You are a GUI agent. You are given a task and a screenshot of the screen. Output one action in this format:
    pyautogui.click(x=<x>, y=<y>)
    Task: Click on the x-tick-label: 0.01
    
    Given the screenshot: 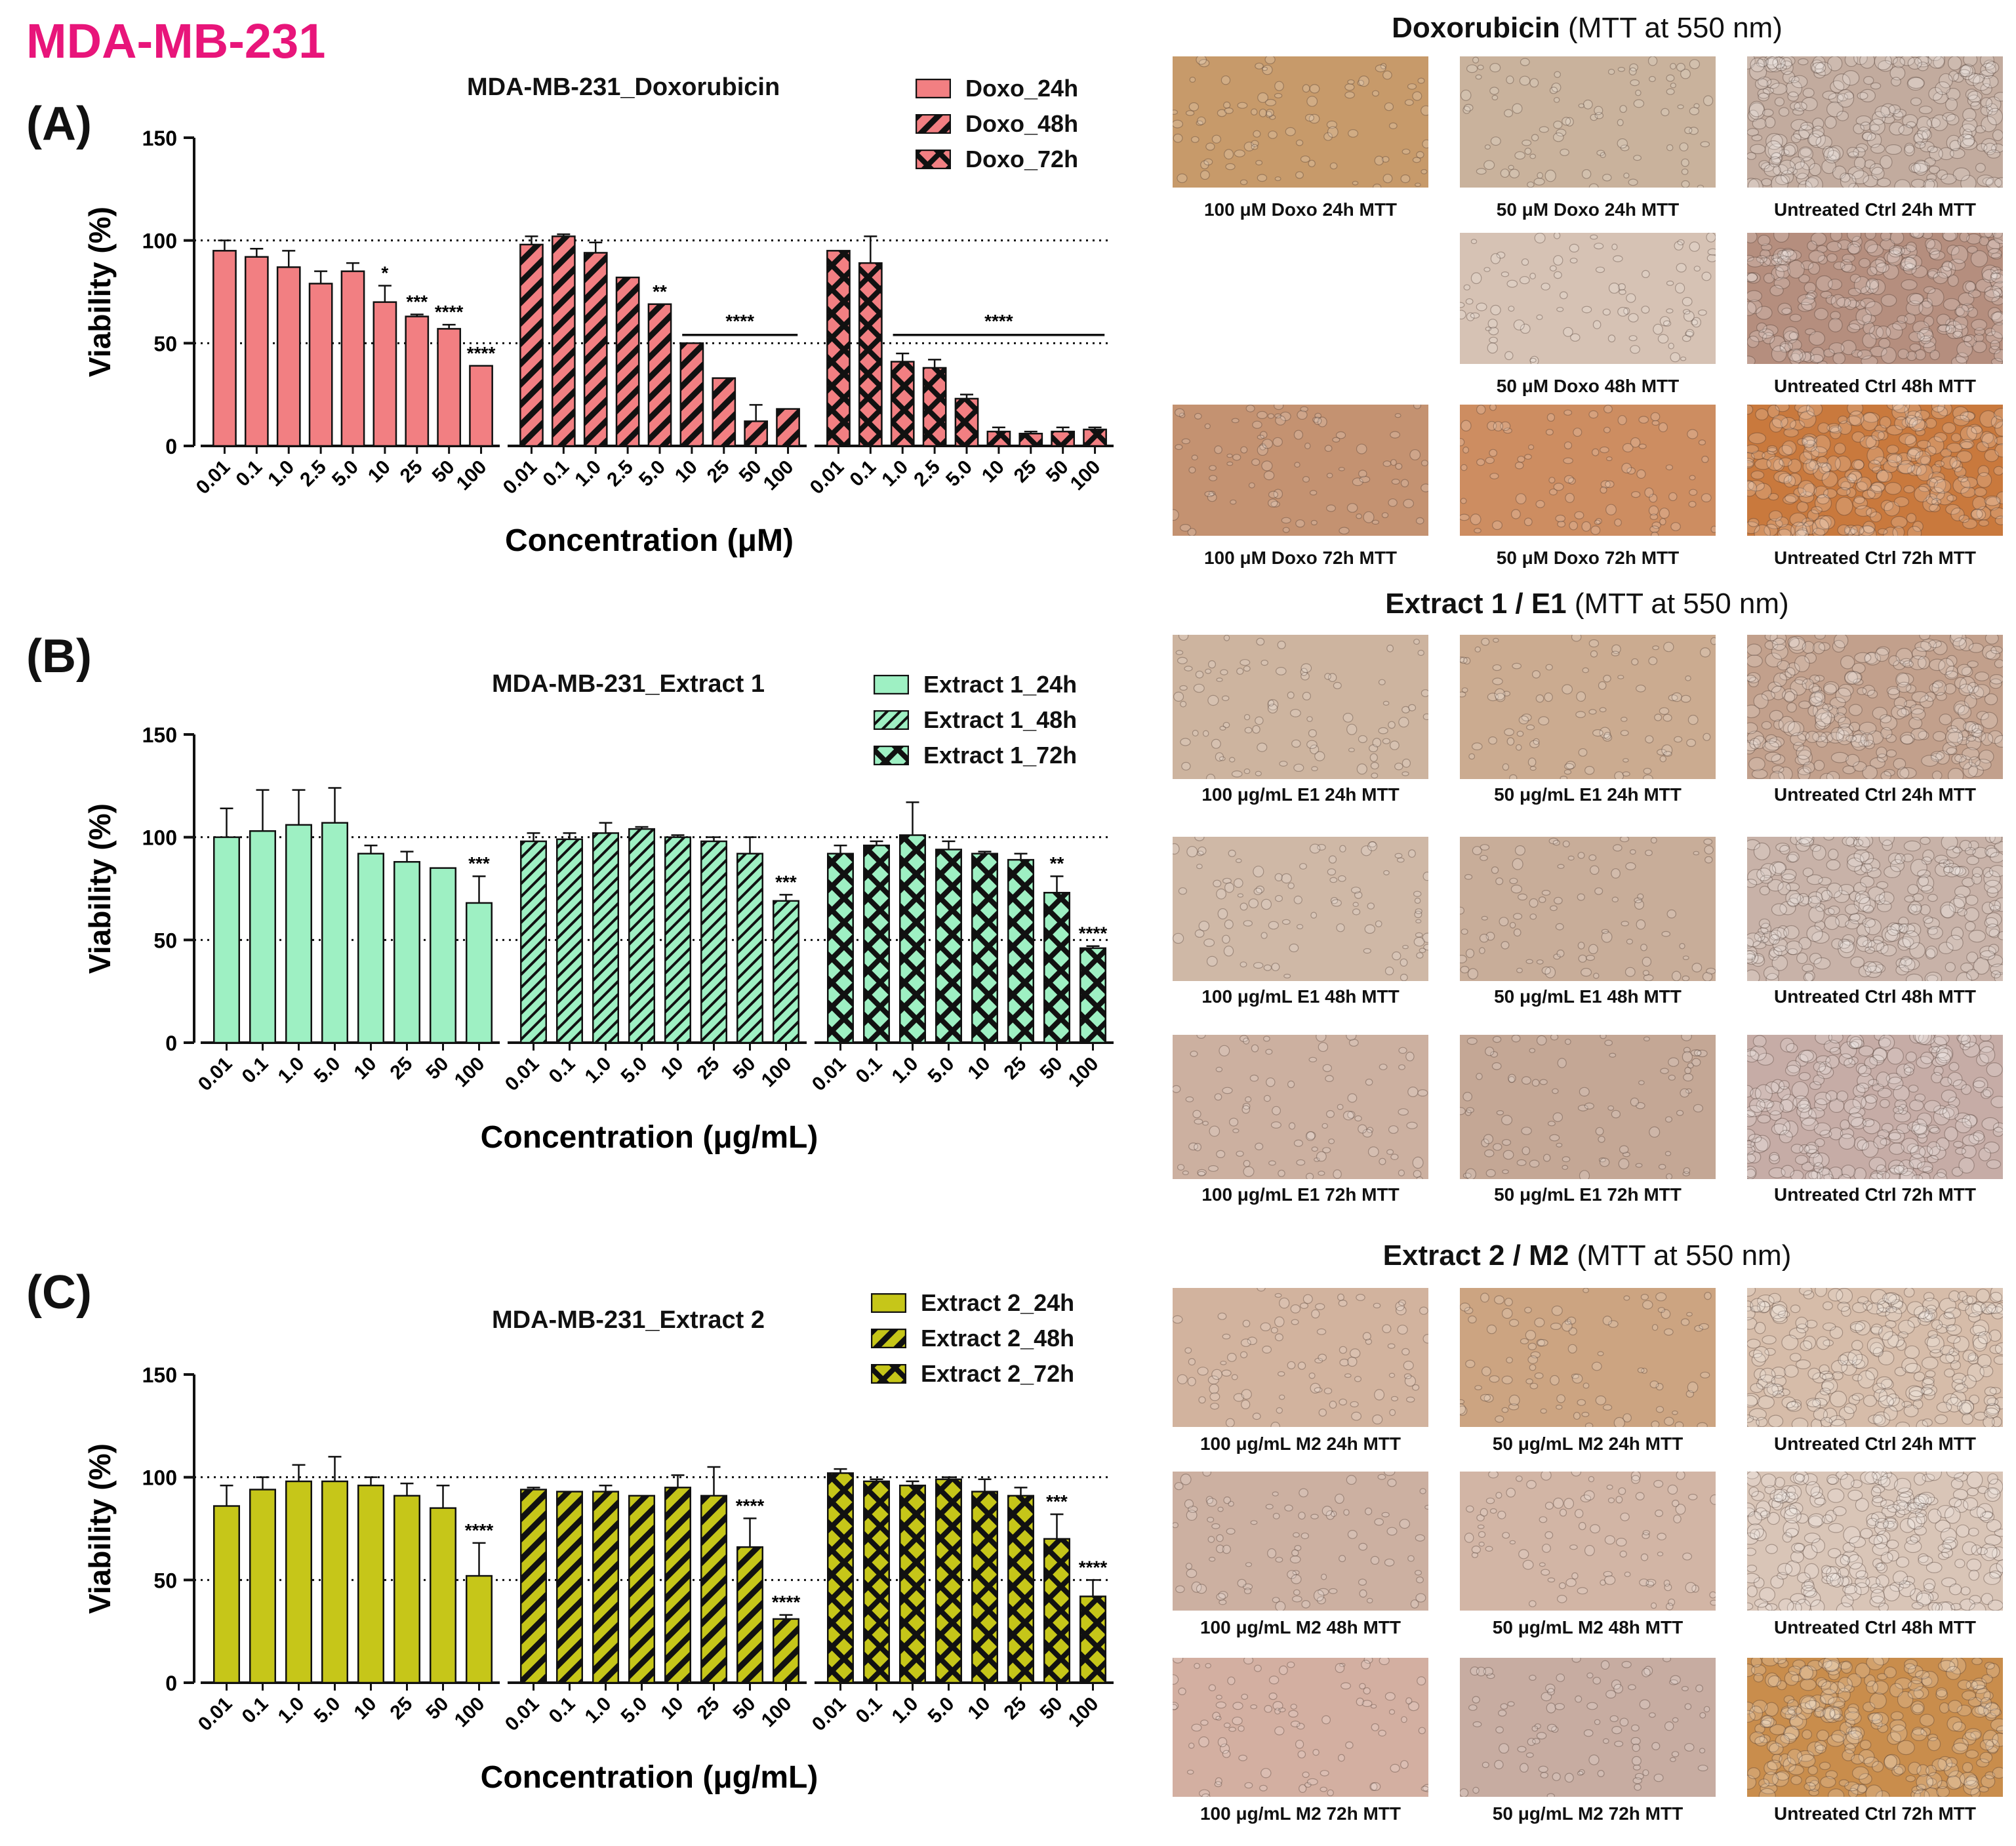 What is the action you would take?
    pyautogui.click(x=520, y=477)
    